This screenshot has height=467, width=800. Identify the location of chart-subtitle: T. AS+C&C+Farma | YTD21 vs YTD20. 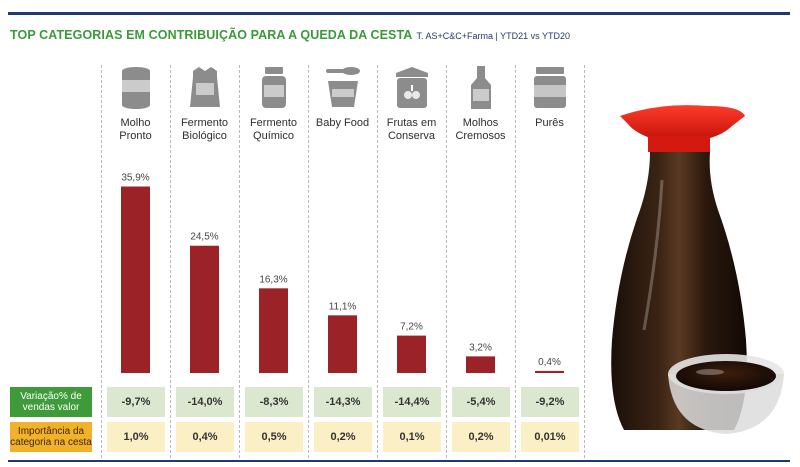
(493, 36).